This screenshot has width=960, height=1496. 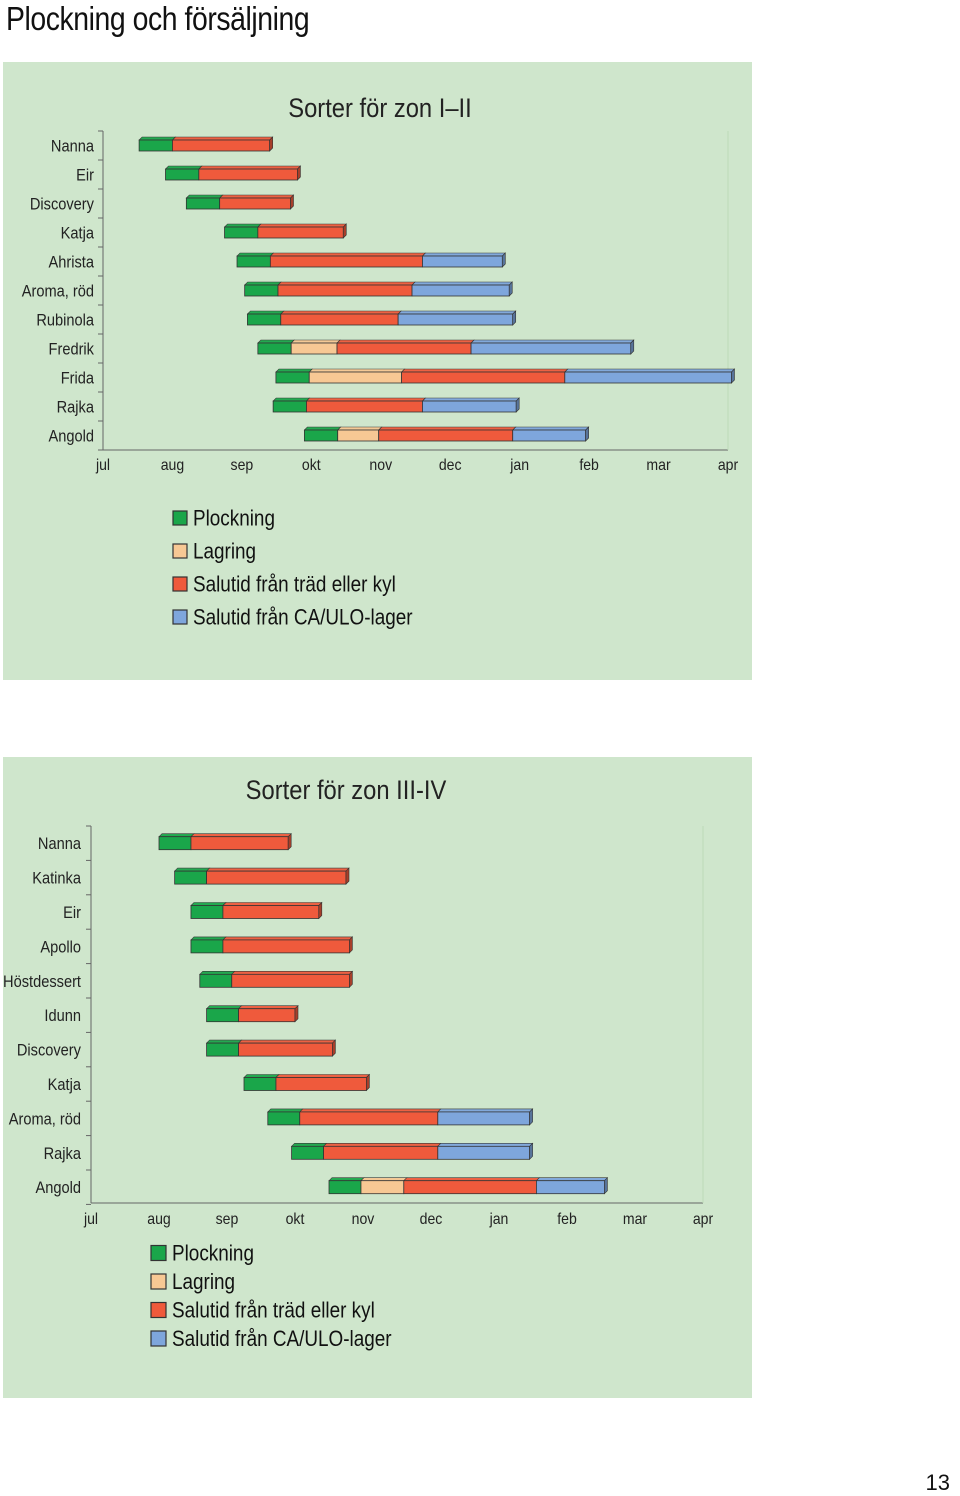 I want to click on page-number: 13, so click(x=937, y=1482).